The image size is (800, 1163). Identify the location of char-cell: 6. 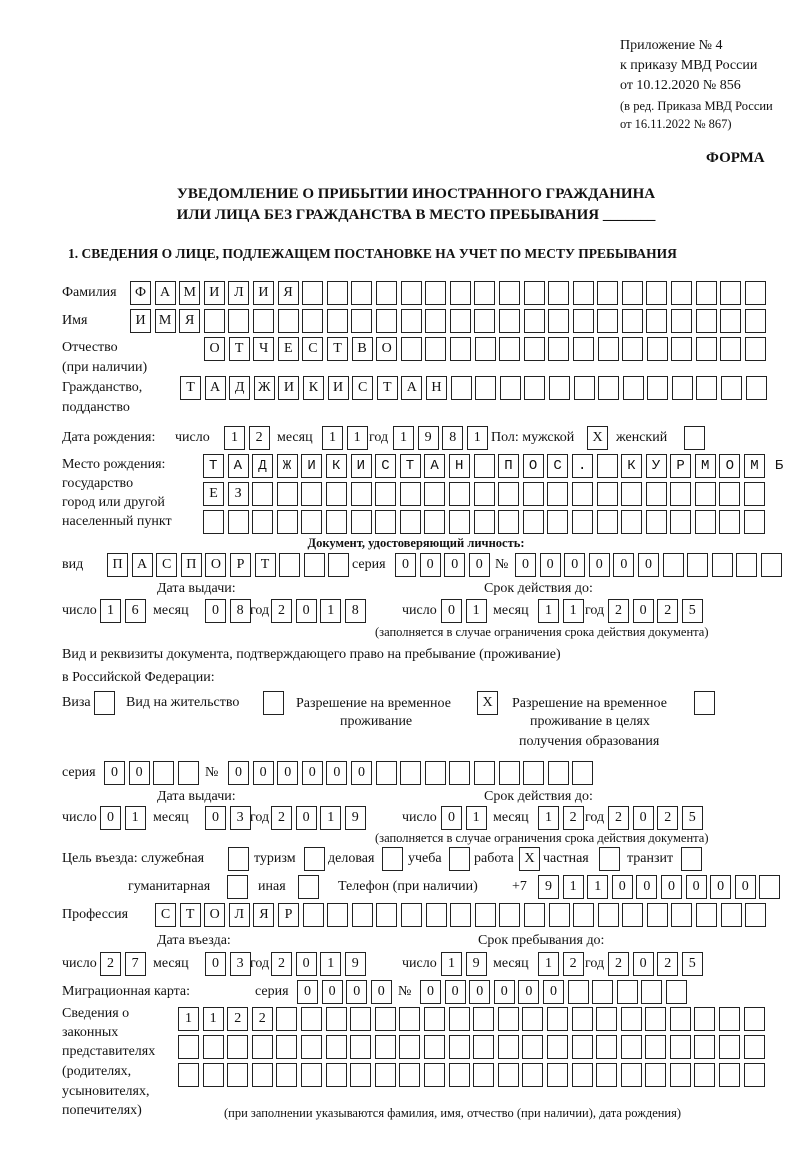
(135, 611).